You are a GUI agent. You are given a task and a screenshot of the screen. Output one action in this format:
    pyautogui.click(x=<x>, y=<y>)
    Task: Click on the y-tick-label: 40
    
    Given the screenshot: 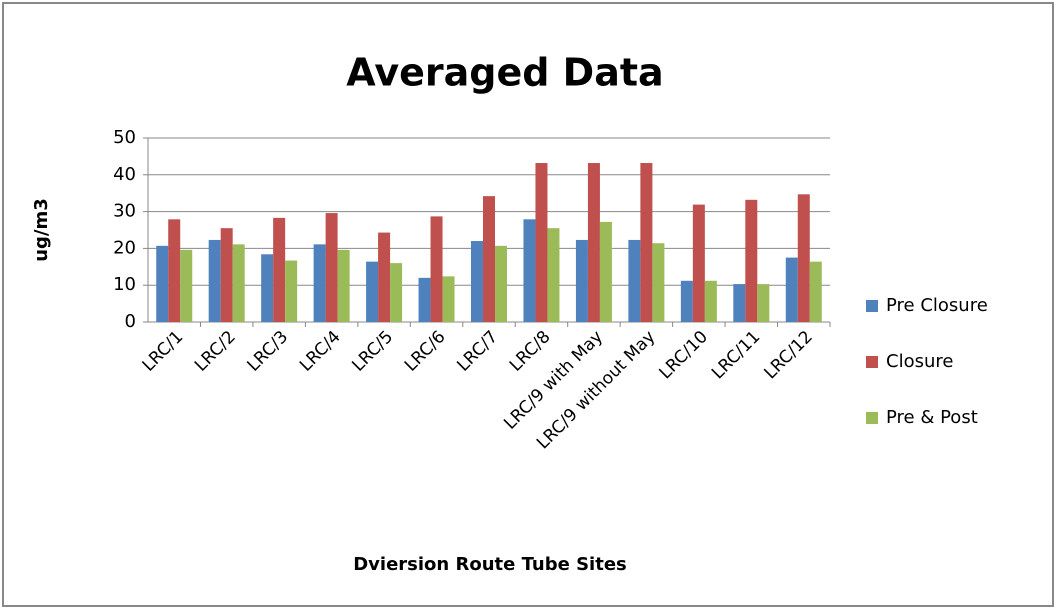 What is the action you would take?
    pyautogui.click(x=124, y=174)
    